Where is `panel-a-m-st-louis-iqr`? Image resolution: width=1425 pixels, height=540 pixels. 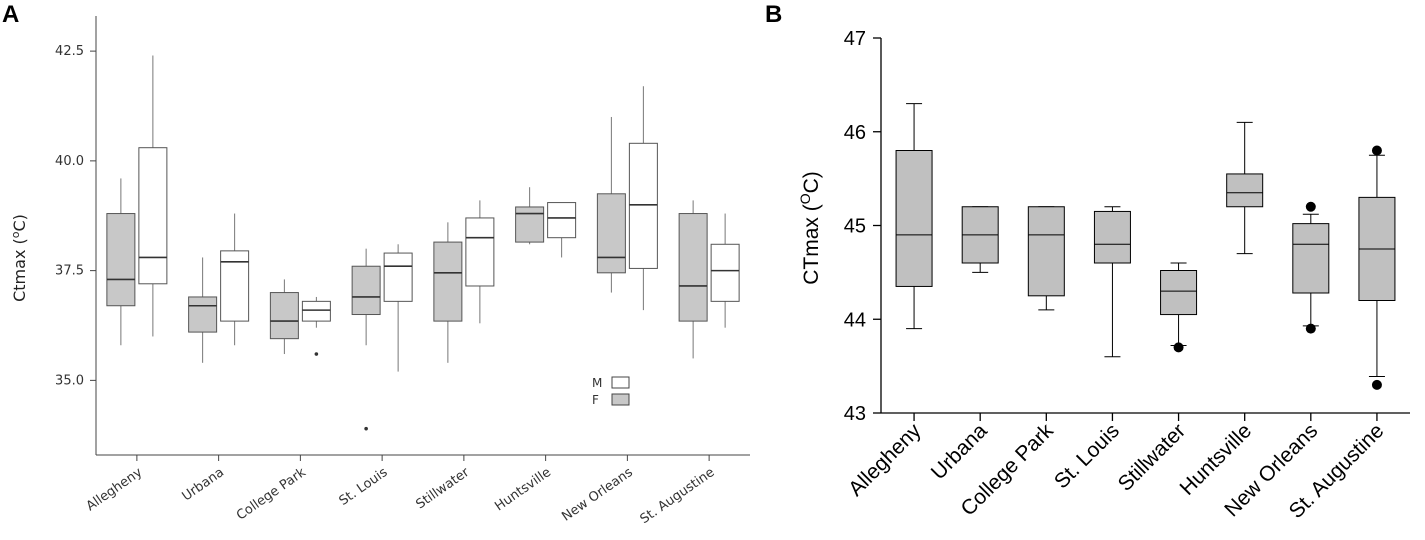
panel-a-m-st-louis-iqr is located at coordinates (398, 277).